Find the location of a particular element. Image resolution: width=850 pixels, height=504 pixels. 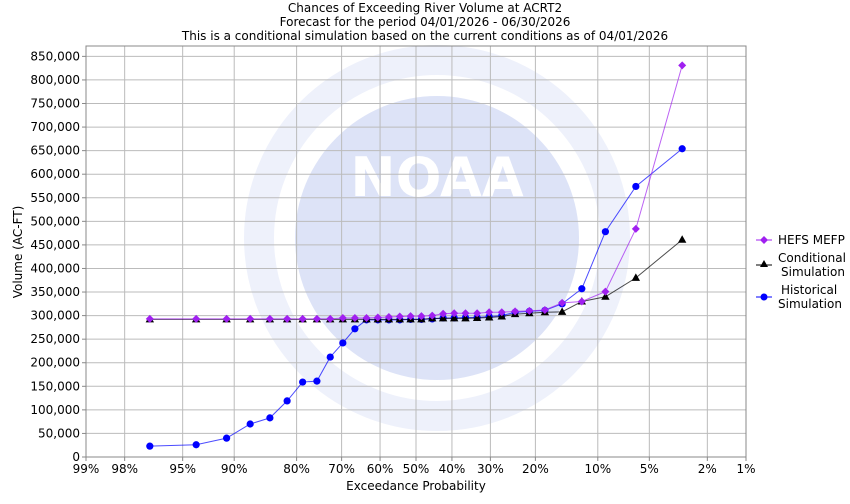

y-tick-label: 50,000 is located at coordinates (59, 433).